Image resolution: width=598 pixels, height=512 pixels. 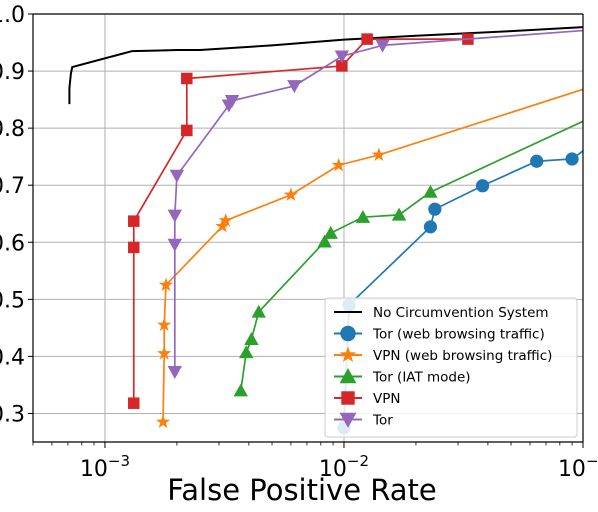 I want to click on legend-entry: Tor (web browsing traffic), so click(x=439, y=334).